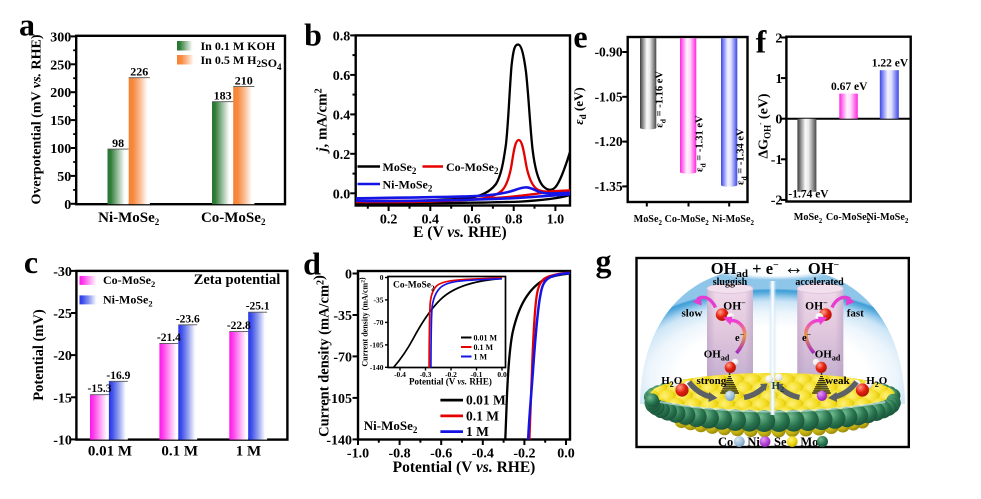  Describe the element at coordinates (609, 52) in the screenshot. I see `svg-text: -0.90` at that location.